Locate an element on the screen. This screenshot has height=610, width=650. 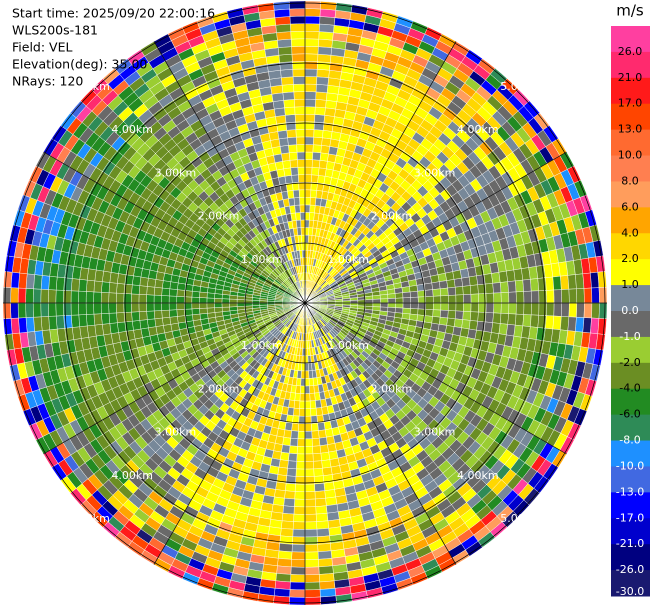
colorbar-tick-label: -8.0 is located at coordinates (629, 440).